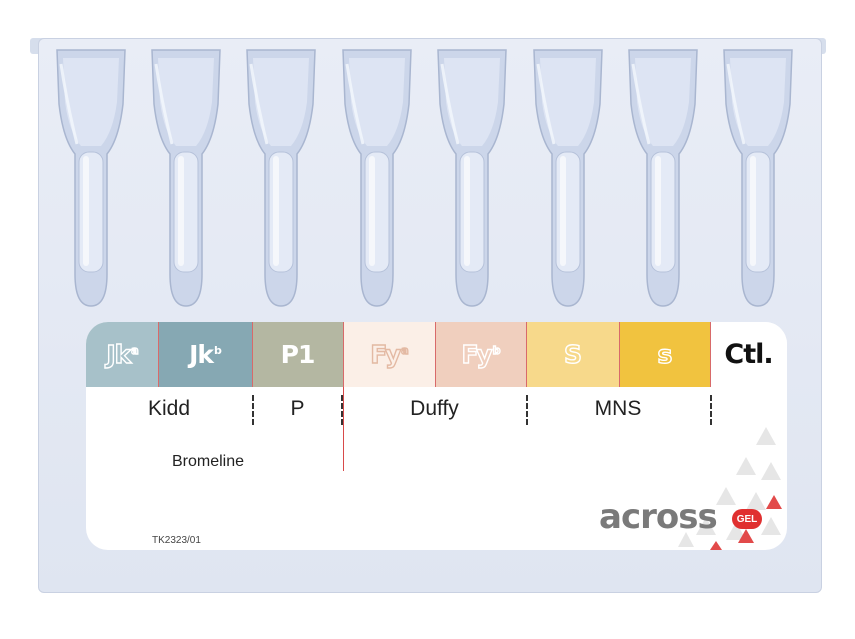  Describe the element at coordinates (176, 540) in the screenshot. I see `product-code: TK2323/01` at that location.